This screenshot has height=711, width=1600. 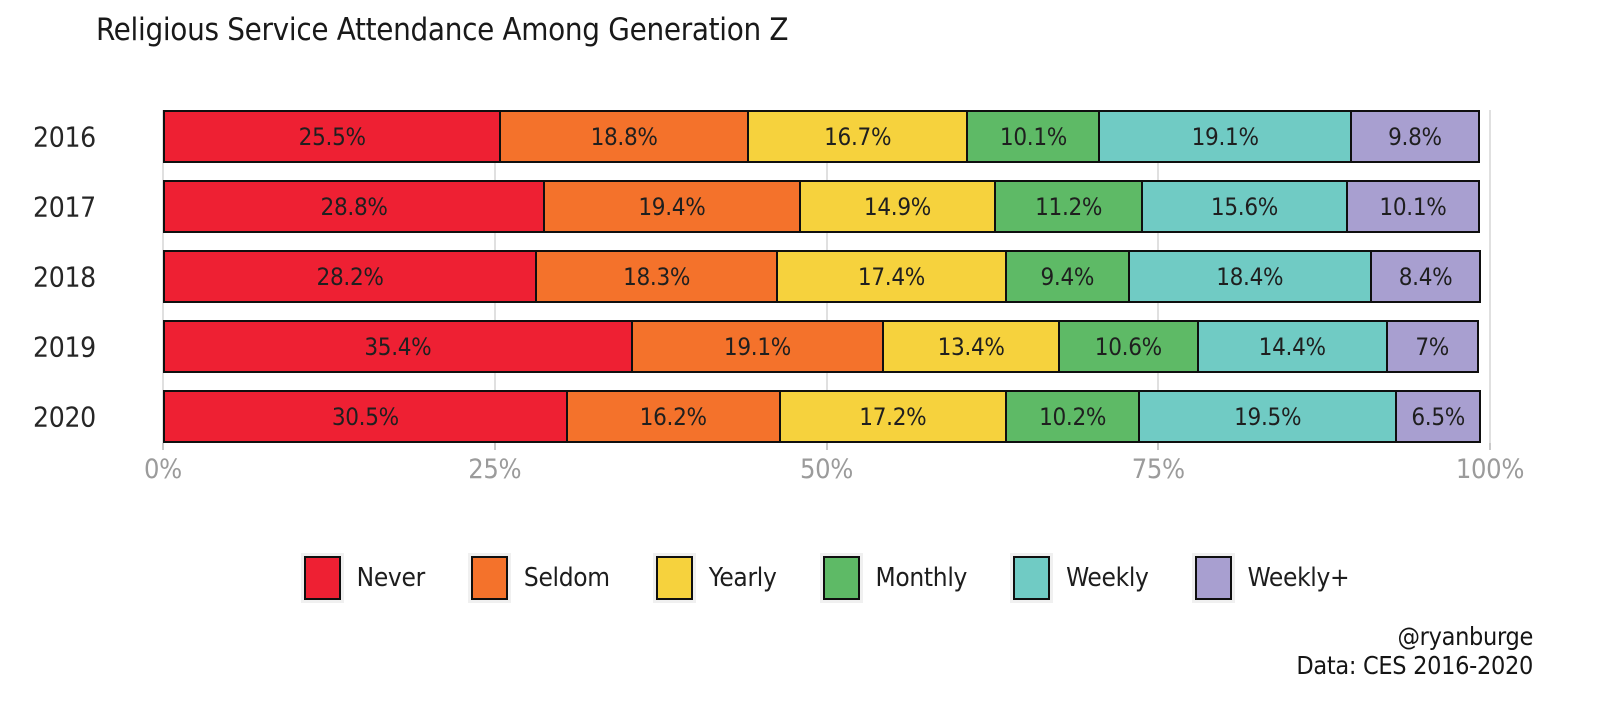 I want to click on bar-value-label: 17.4%, so click(x=891, y=276).